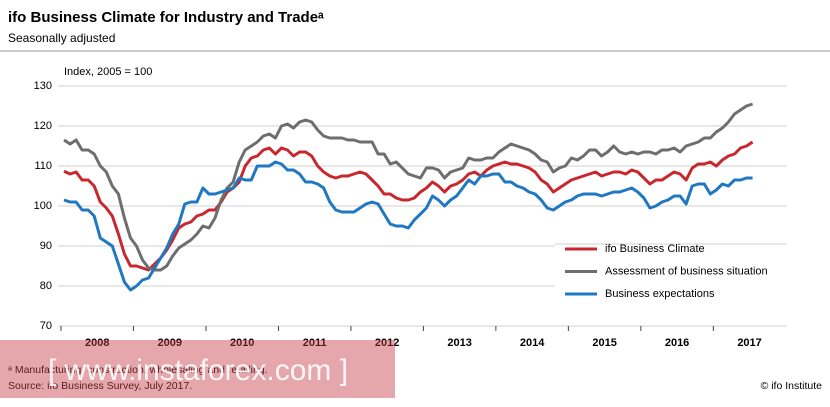 The height and width of the screenshot is (407, 830). Describe the element at coordinates (749, 343) in the screenshot. I see `x-tick-label: 2017` at that location.